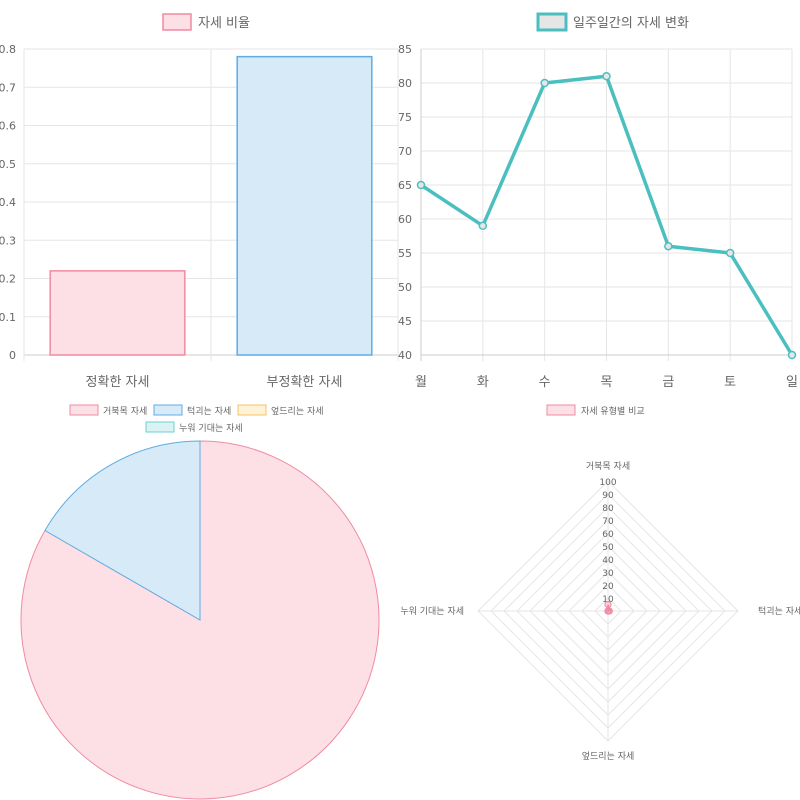 The width and height of the screenshot is (800, 800). What do you see at coordinates (730, 382) in the screenshot?
I see `x-tick-label: 토` at bounding box center [730, 382].